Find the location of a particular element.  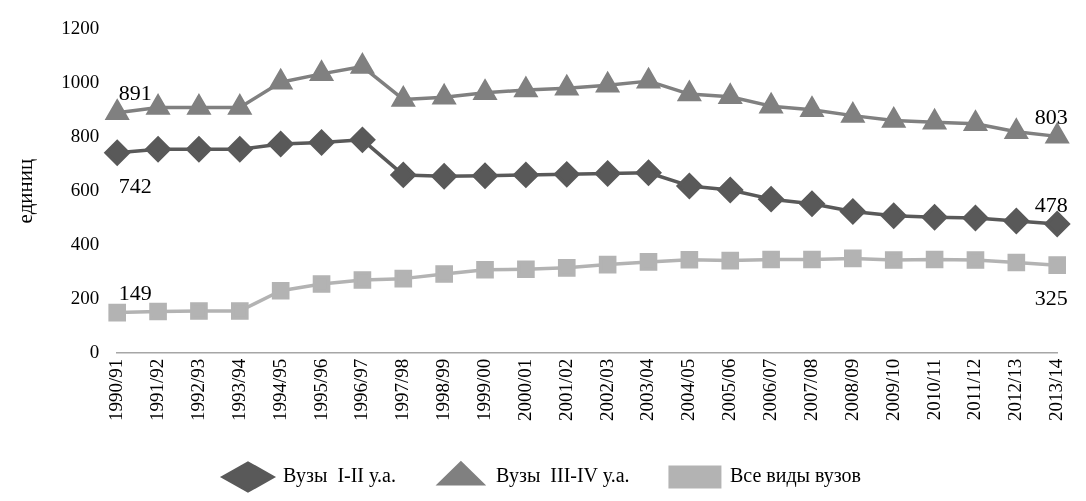

data-label: 325 is located at coordinates (1051, 297).